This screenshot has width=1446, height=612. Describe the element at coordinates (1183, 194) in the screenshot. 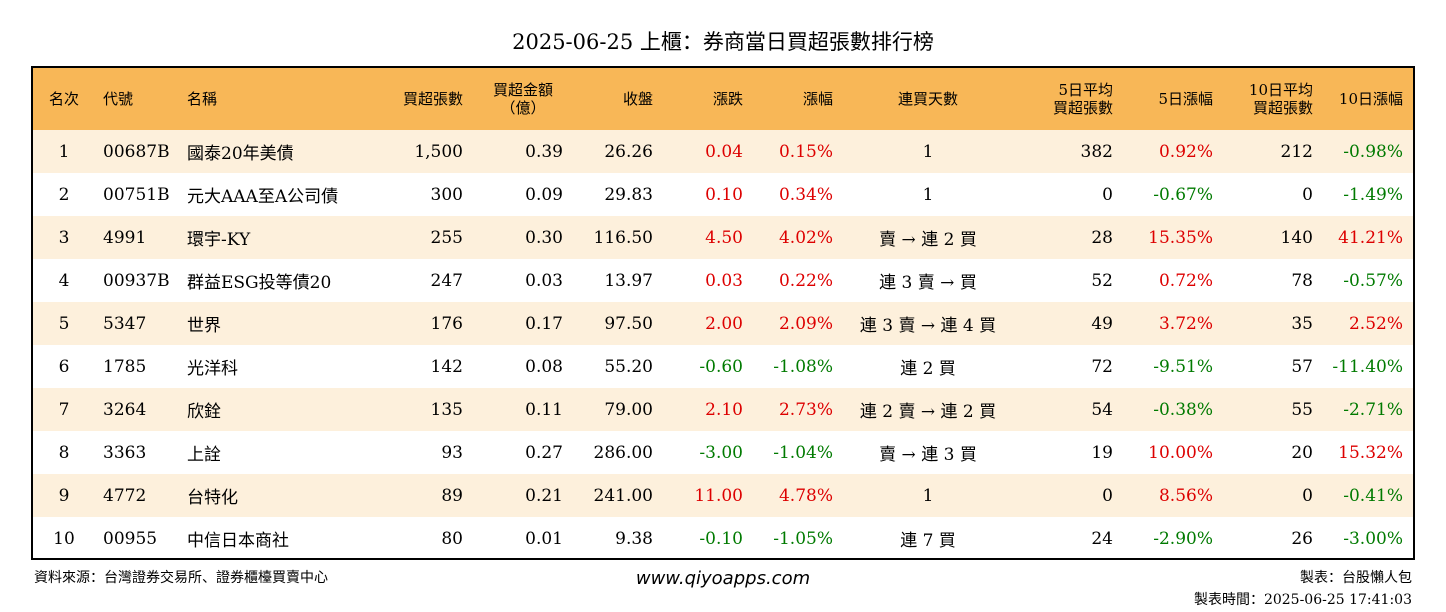

I see `cell-pct5: -0.67%` at that location.